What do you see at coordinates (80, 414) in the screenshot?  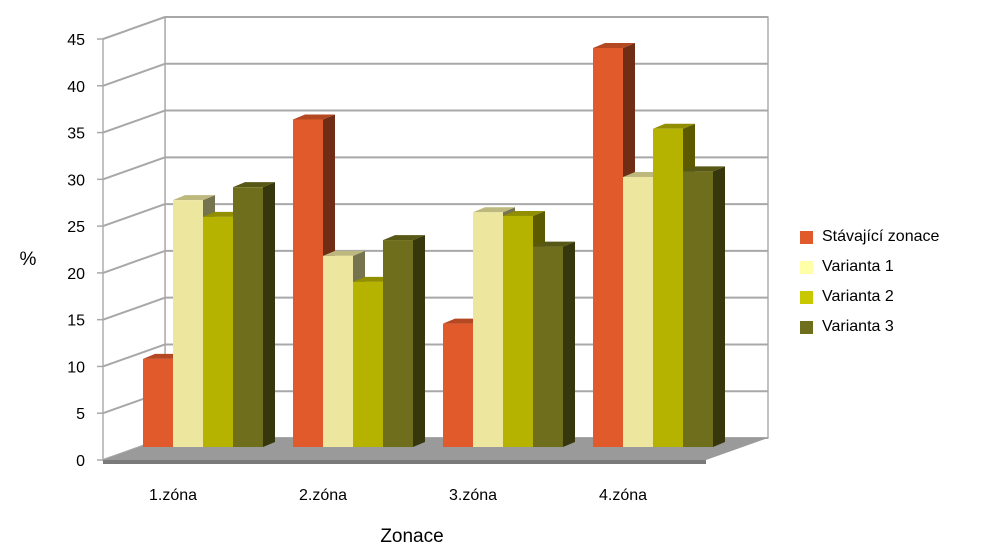 I see `y-tick-label: 5` at bounding box center [80, 414].